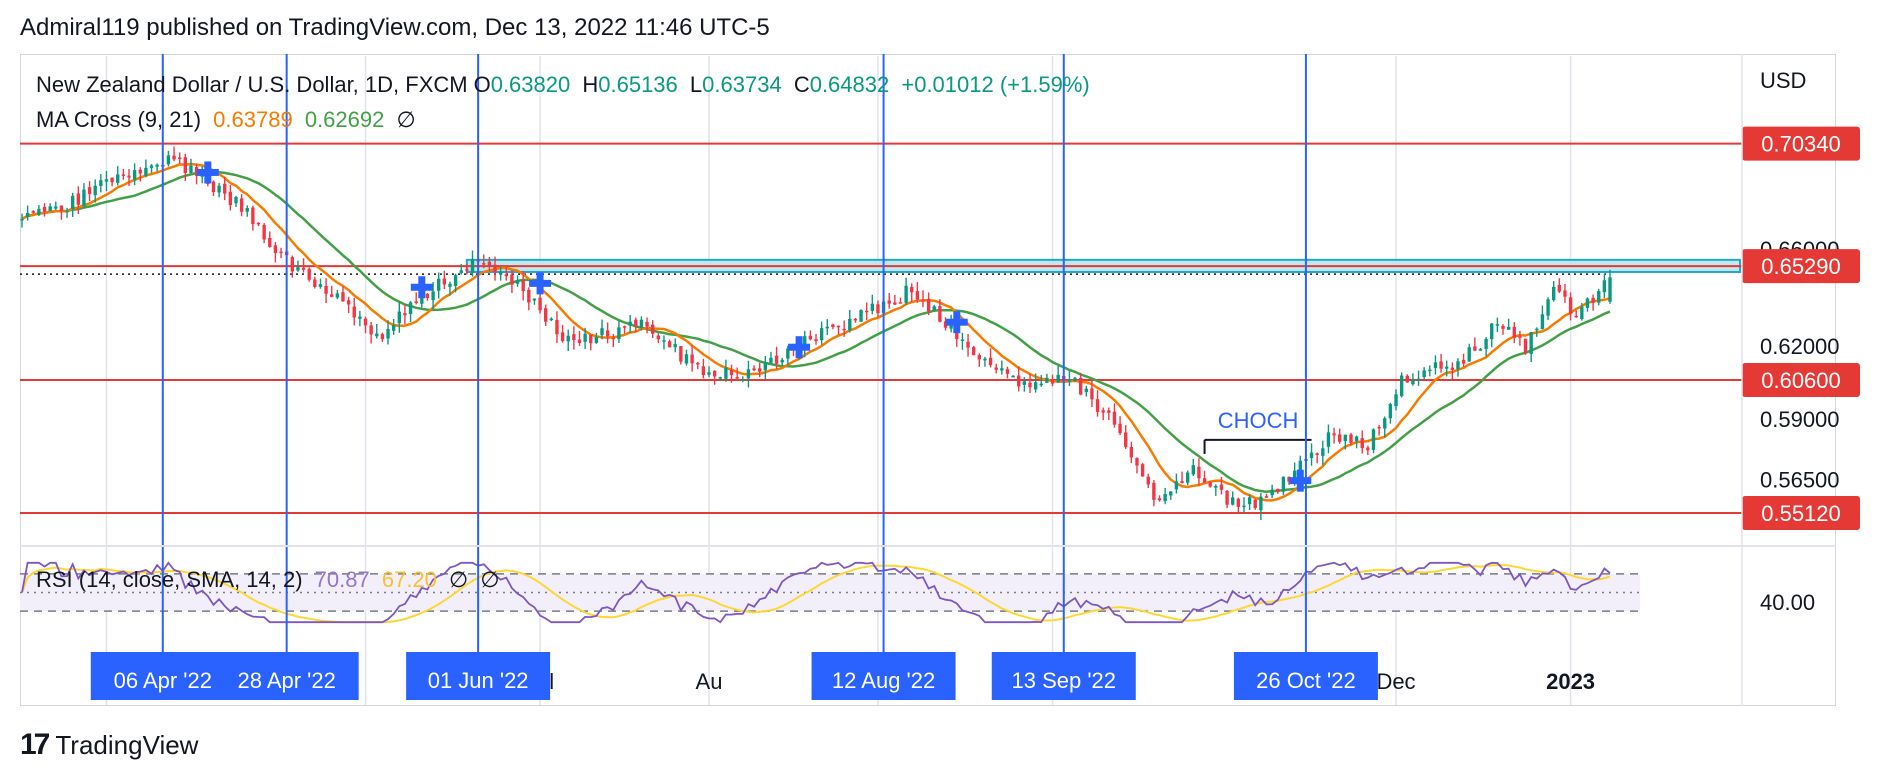 This screenshot has height=778, width=1888. I want to click on close-value: 0.64832, so click(849, 84).